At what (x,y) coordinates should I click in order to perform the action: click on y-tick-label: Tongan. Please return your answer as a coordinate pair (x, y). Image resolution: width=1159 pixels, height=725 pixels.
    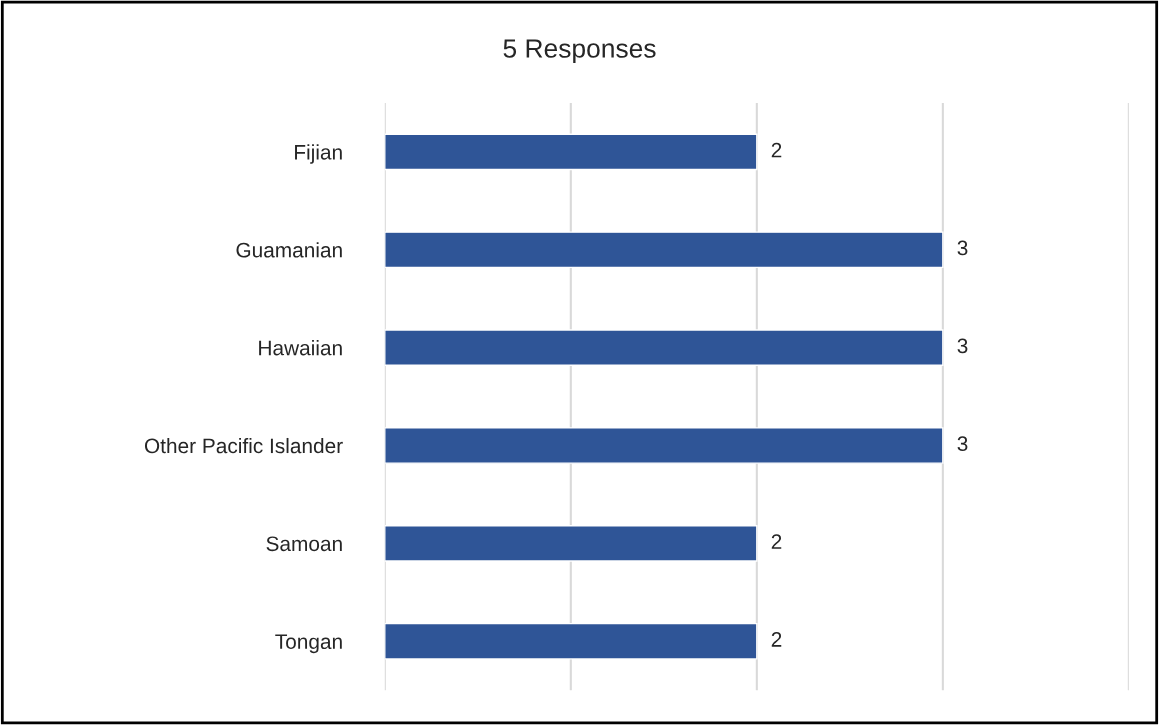
    Looking at the image, I should click on (308, 644).